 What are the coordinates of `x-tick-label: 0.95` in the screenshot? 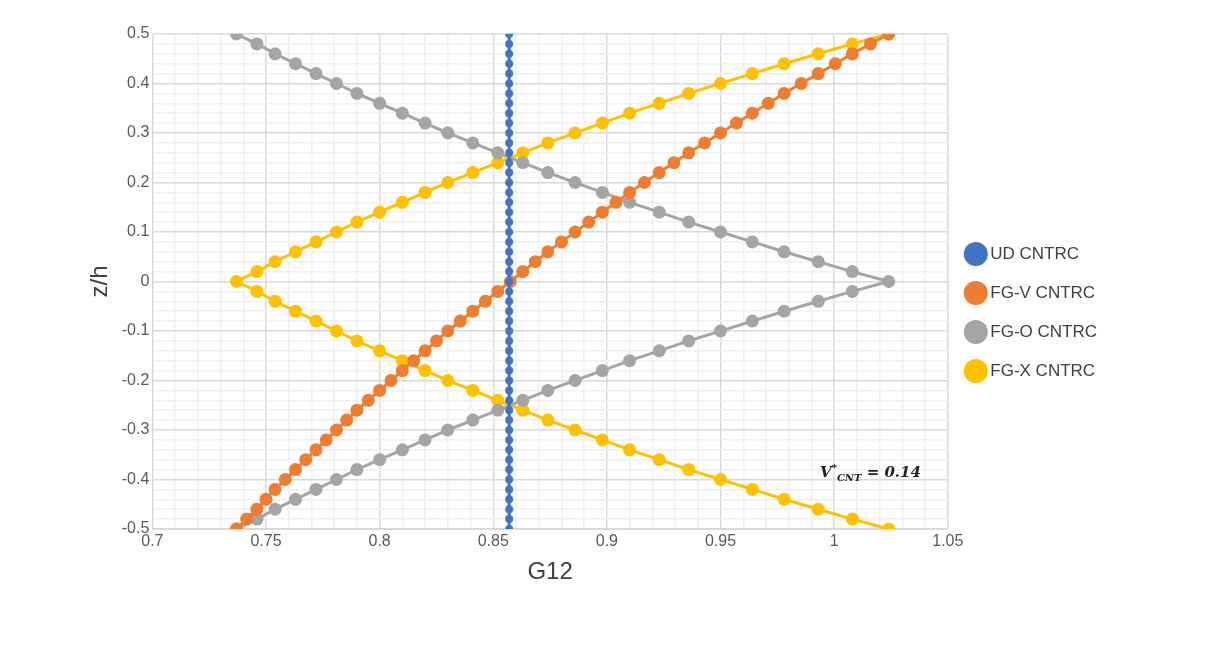 It's located at (720, 541).